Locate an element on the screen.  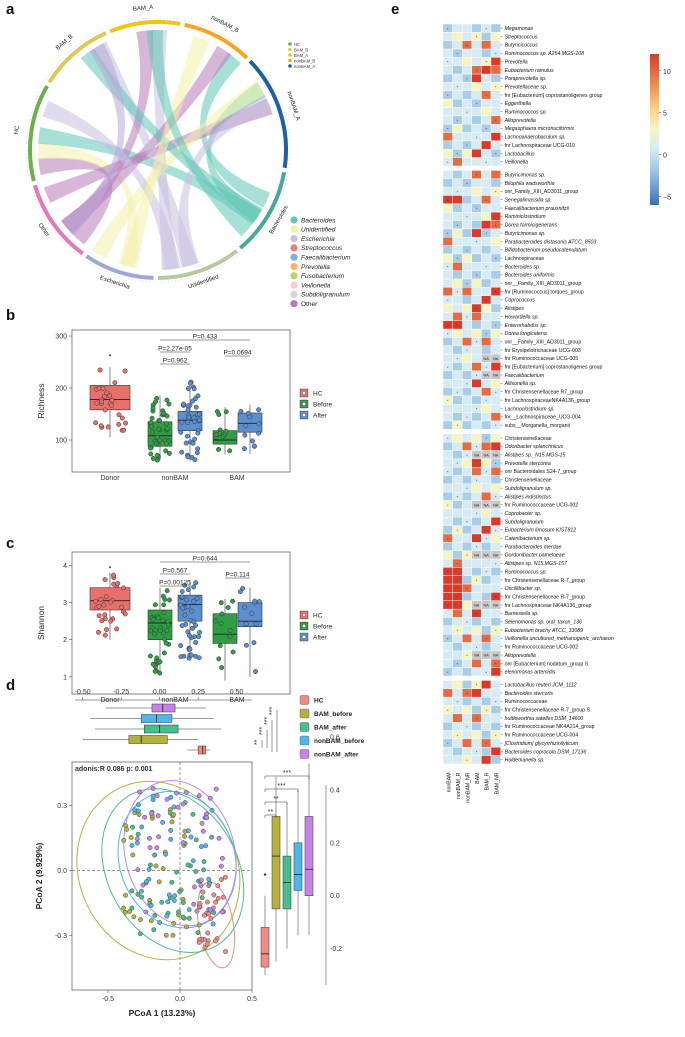
y-tick-label: 1 is located at coordinates (65, 677).